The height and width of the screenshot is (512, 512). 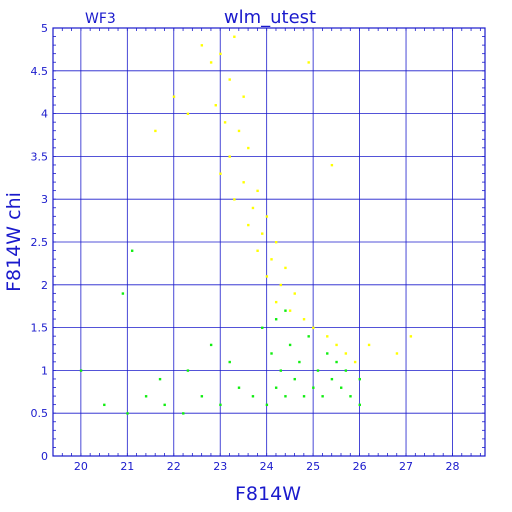 What do you see at coordinates (44, 199) in the screenshot?
I see `y-tick-label: 3` at bounding box center [44, 199].